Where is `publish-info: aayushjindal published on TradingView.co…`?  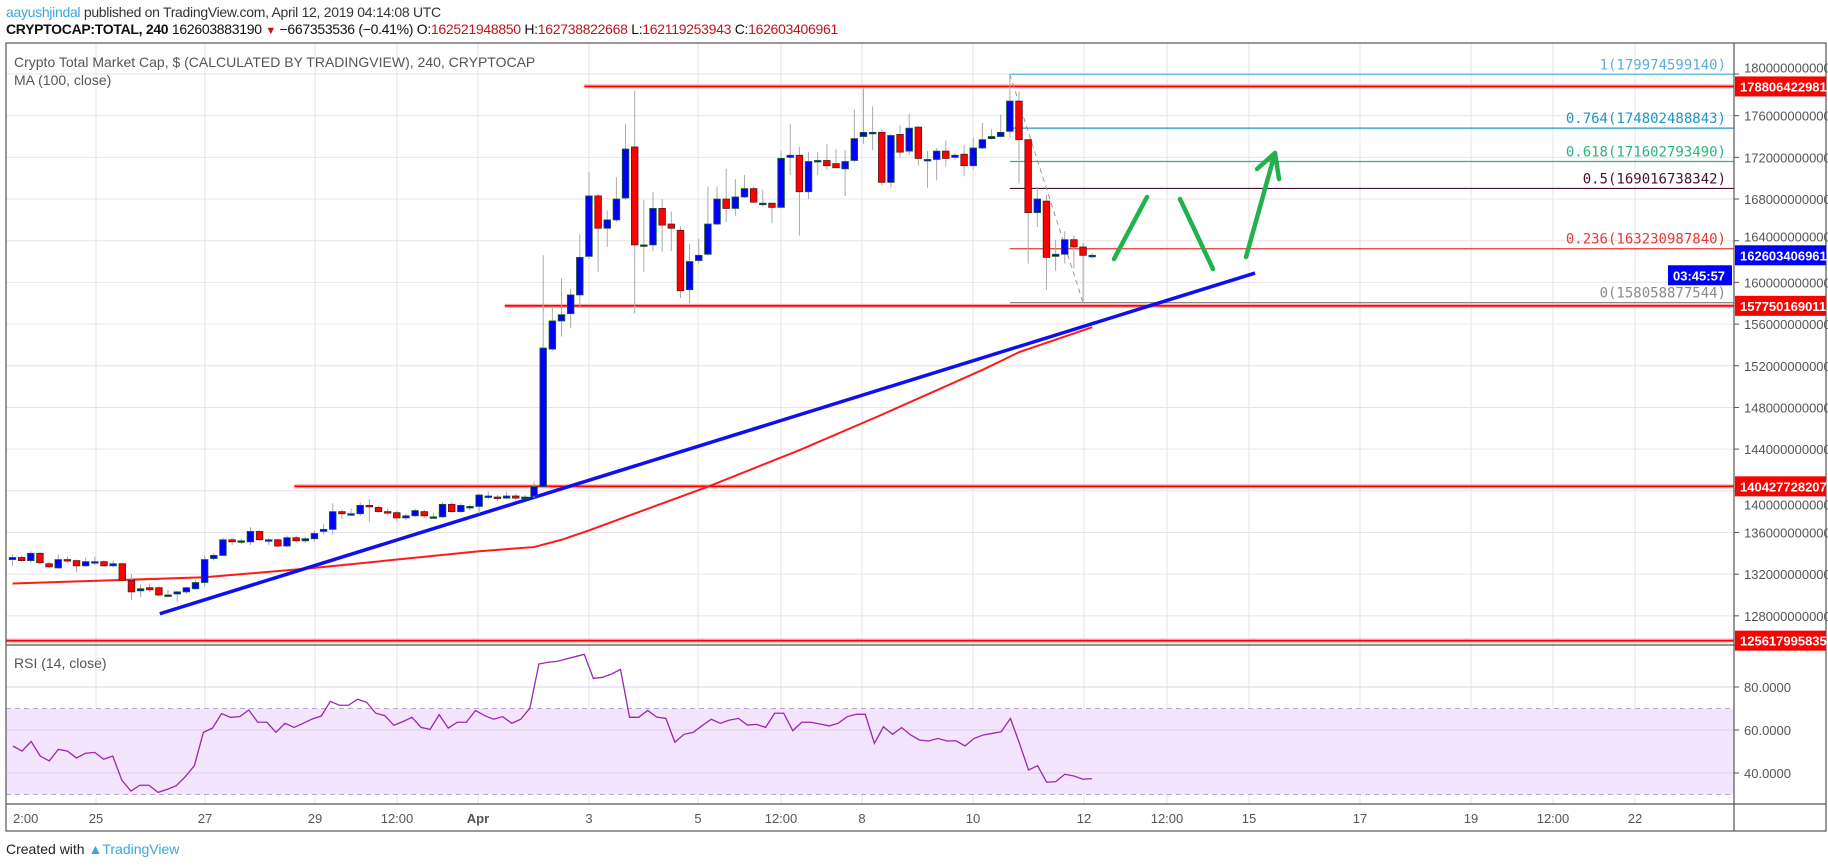 publish-info: aayushjindal published on TradingView.co… is located at coordinates (223, 12).